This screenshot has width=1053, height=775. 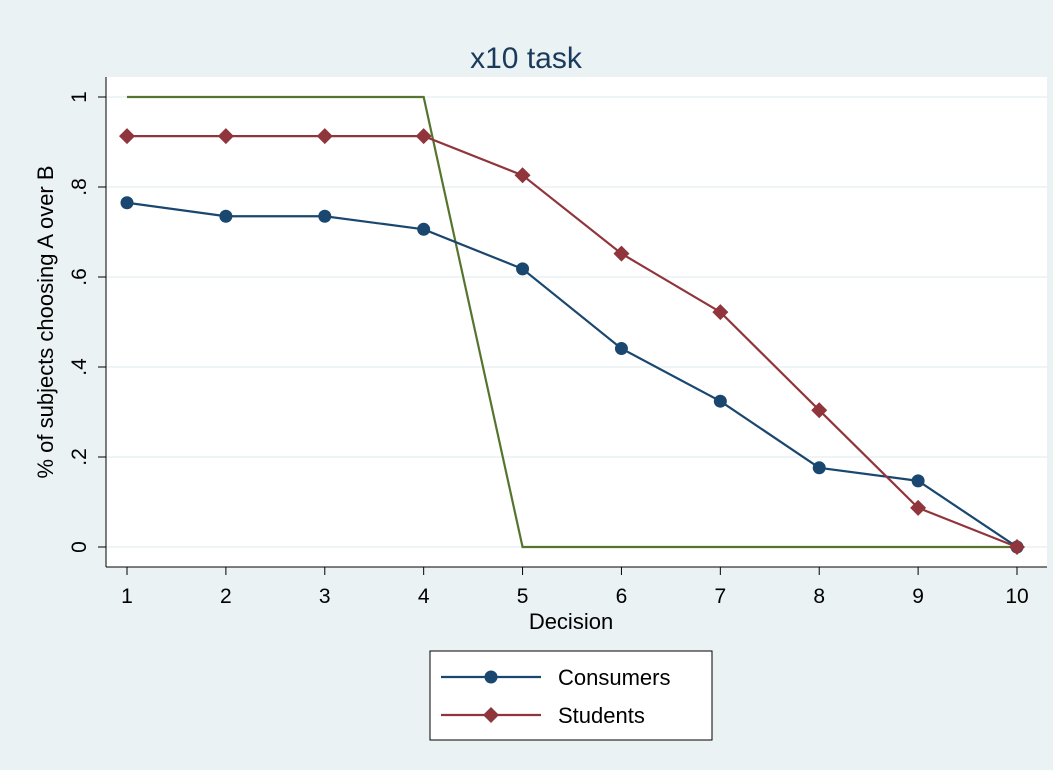 What do you see at coordinates (79, 97) in the screenshot?
I see `y-tick-label: 1` at bounding box center [79, 97].